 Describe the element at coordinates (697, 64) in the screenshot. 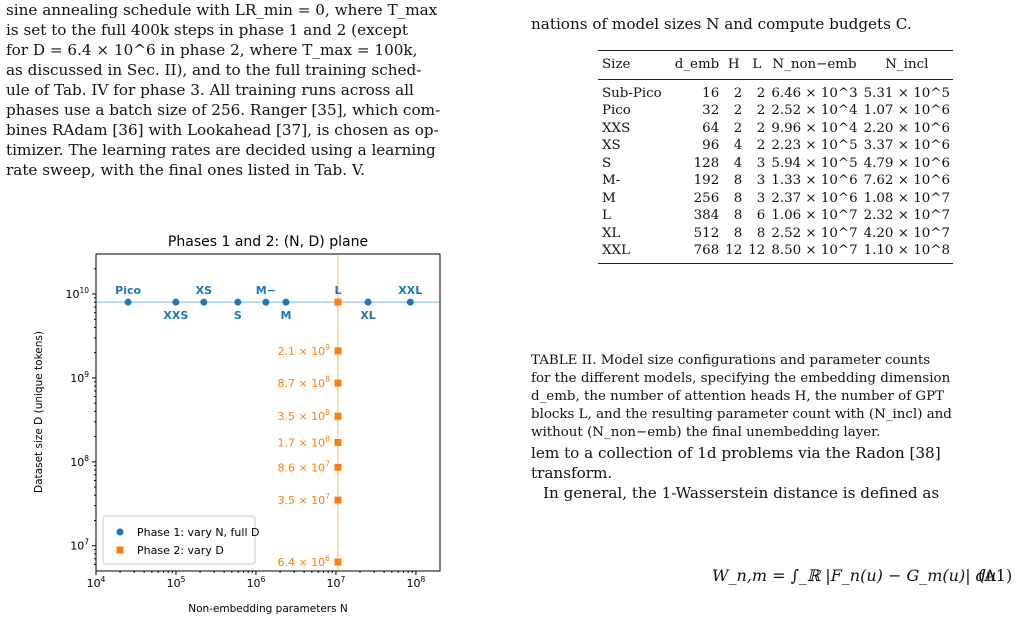

I see `table-header-cell: d_emb` at that location.